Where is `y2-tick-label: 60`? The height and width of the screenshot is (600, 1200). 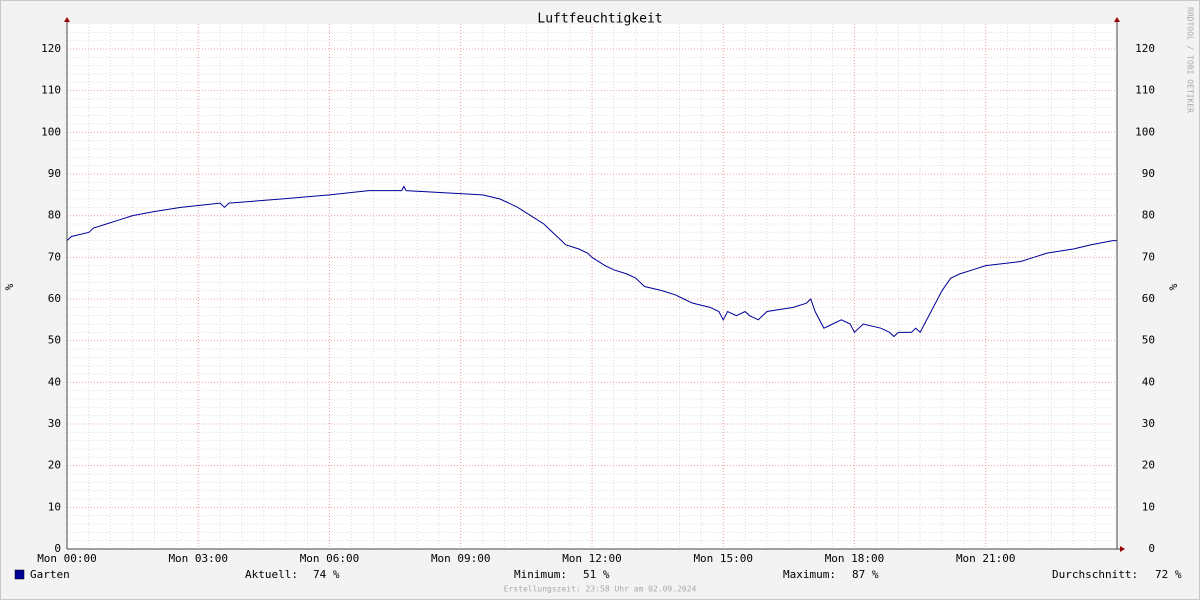 y2-tick-label: 60 is located at coordinates (1148, 298).